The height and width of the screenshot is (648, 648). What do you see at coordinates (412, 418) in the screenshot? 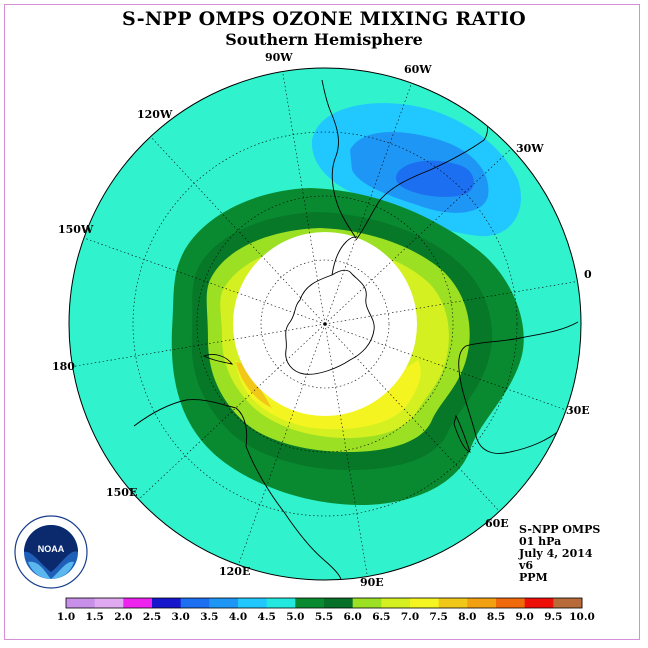
I see `meridian-60e` at bounding box center [412, 418].